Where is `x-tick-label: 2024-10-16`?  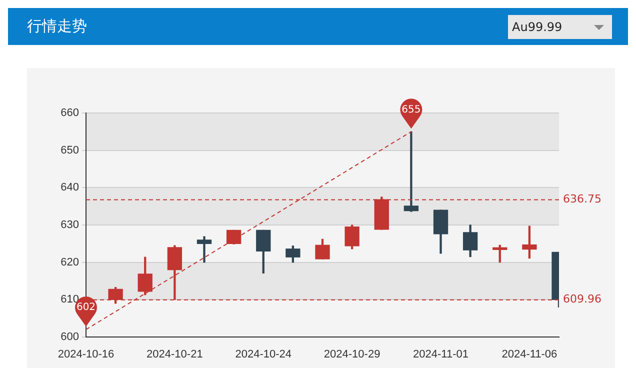 x-tick-label: 2024-10-16 is located at coordinates (86, 354).